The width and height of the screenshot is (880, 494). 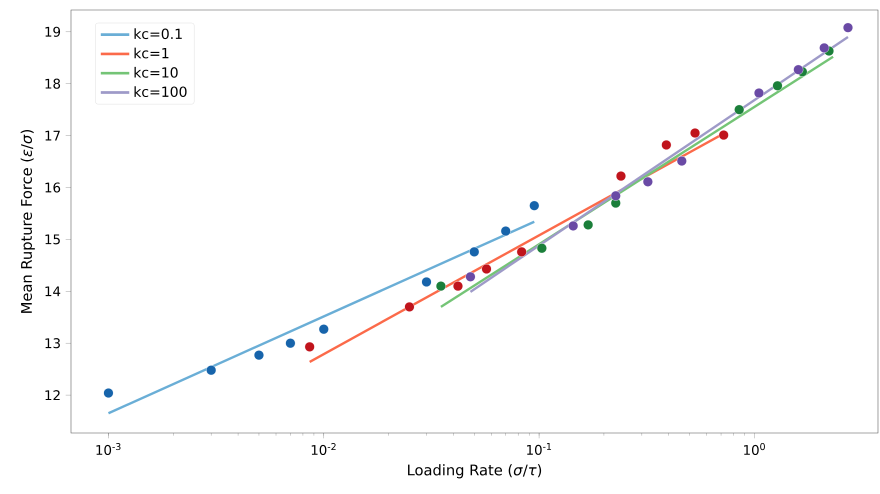 I want to click on x-tick-label: 10$^{-3}$, so click(x=108, y=449).